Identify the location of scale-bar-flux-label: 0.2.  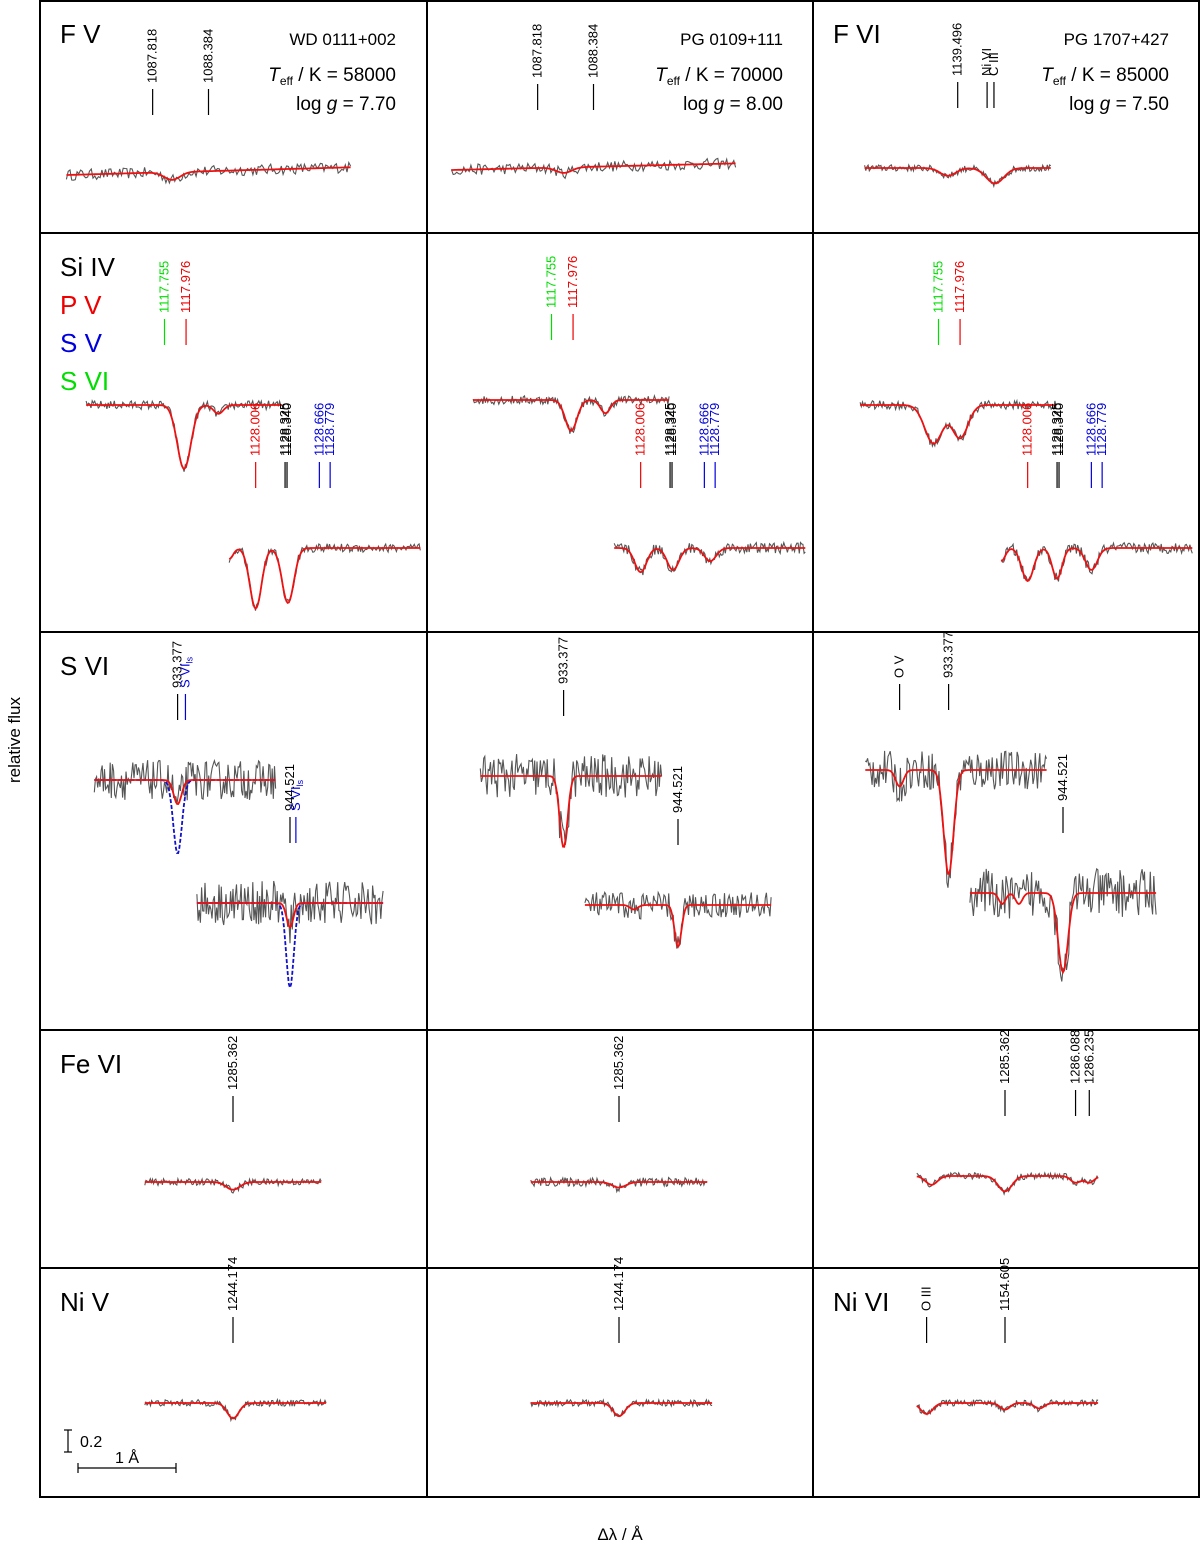
(91, 1442).